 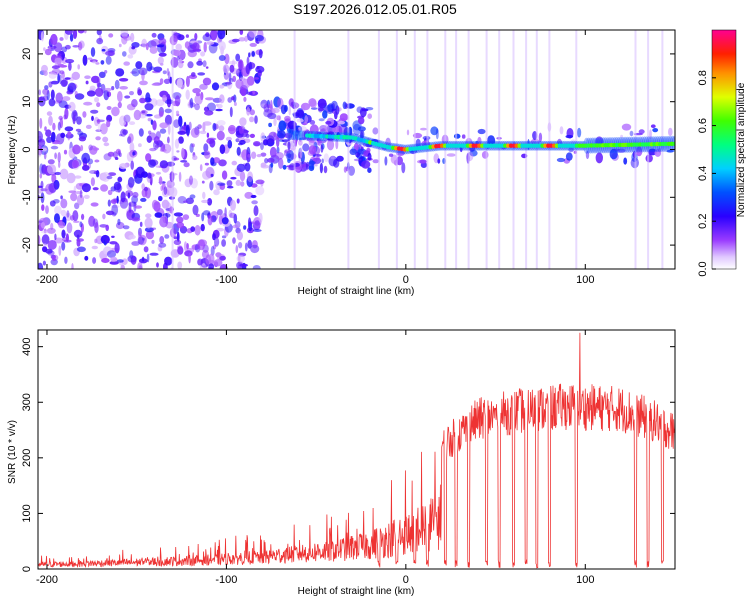 I want to click on colorbar-frame, so click(x=724, y=149).